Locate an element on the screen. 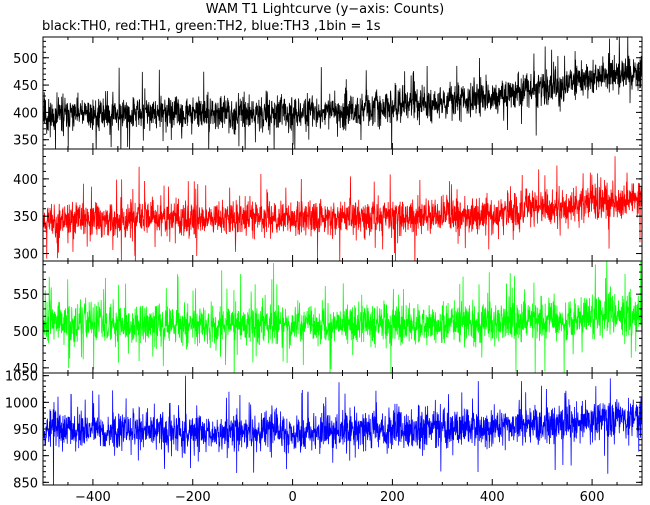 Image resolution: width=650 pixels, height=505 pixels. x-tick-label: 400 is located at coordinates (492, 497).